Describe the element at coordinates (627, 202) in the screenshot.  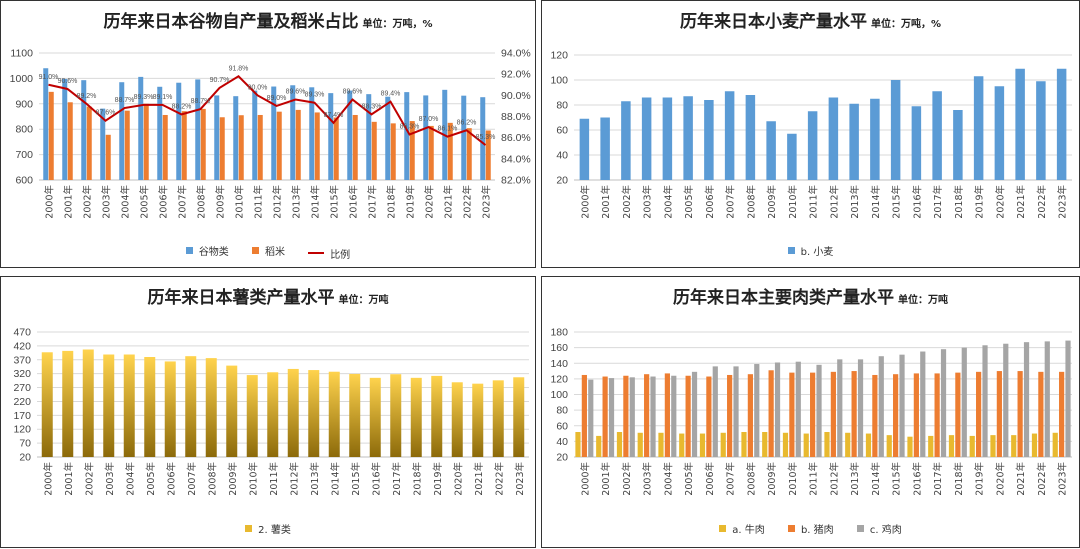
I see `x-tick-label: 2002年` at that location.